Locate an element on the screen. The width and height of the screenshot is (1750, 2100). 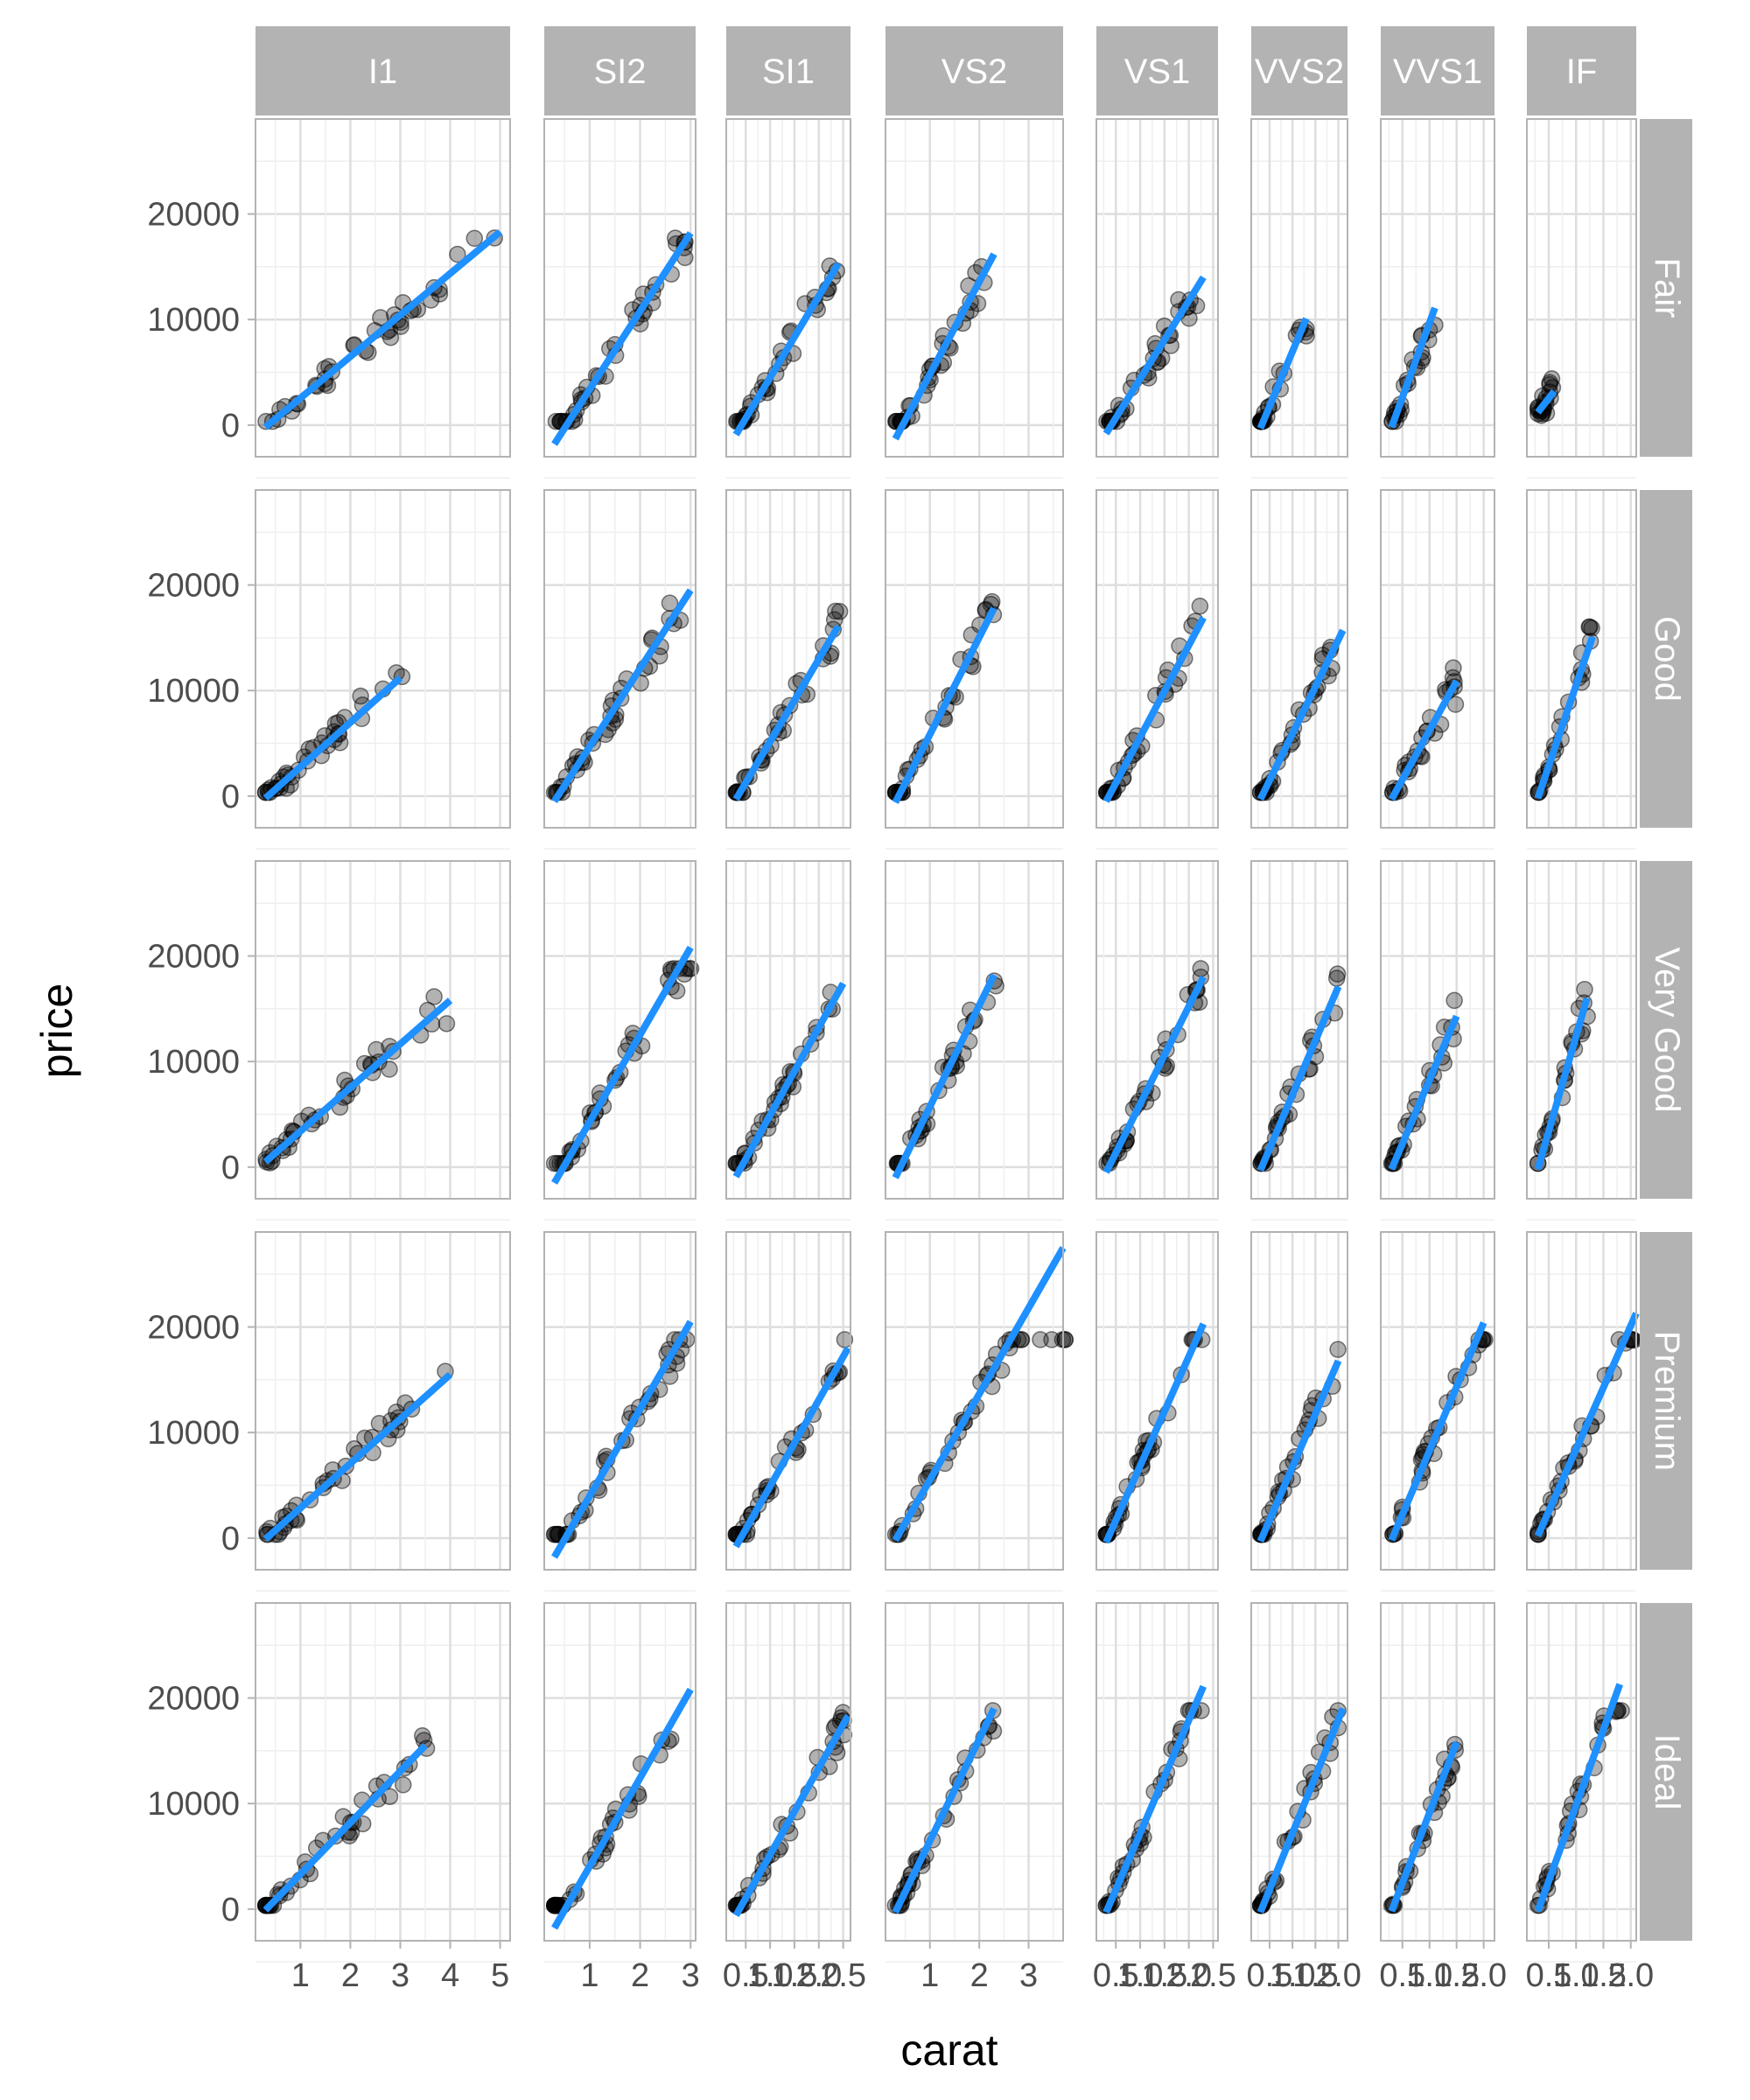
facet-panel-vvs1-fair is located at coordinates (1437, 298).